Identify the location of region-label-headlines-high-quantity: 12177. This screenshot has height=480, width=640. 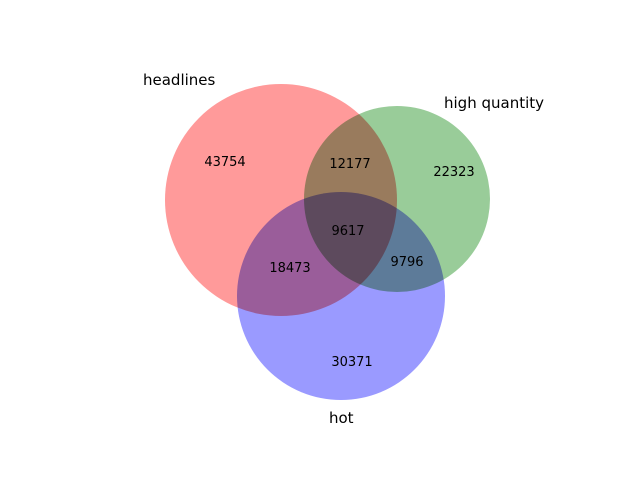
(349, 164).